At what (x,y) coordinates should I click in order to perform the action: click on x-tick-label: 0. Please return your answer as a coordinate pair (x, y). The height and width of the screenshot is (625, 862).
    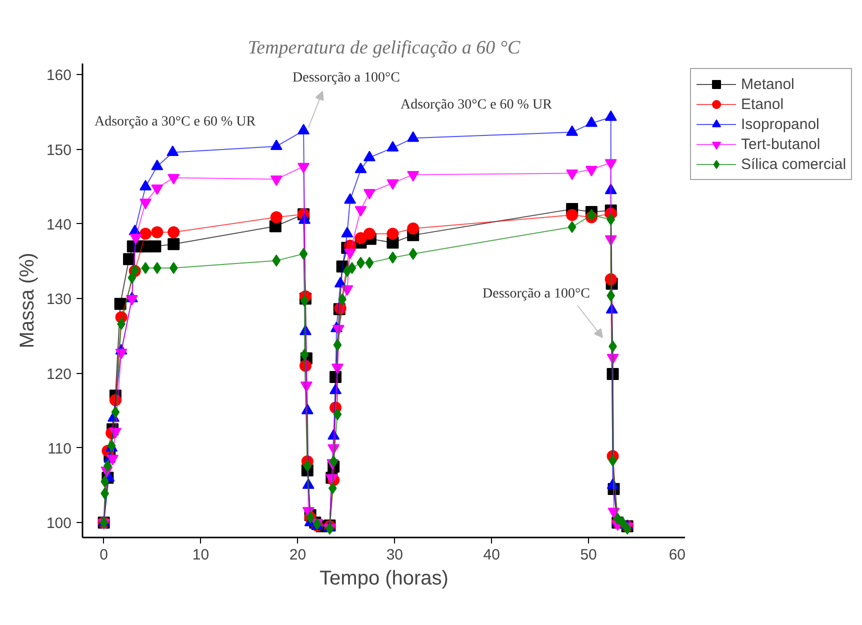
    Looking at the image, I should click on (104, 555).